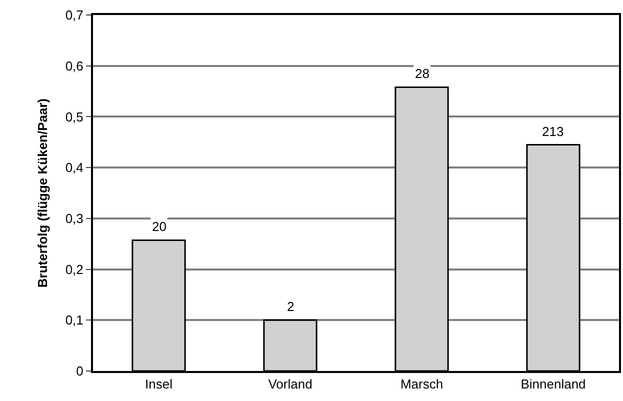  I want to click on annotation: 20, so click(159, 226).